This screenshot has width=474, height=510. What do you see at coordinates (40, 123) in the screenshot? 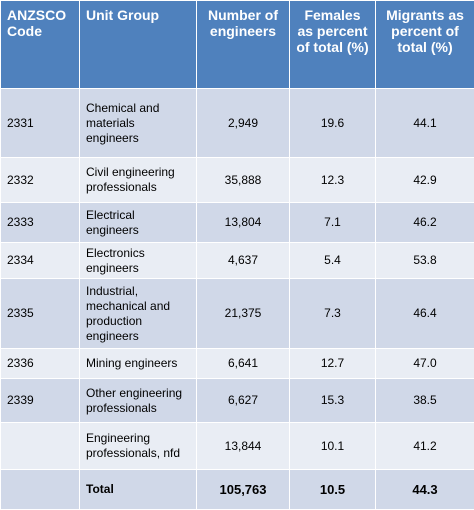
I see `row-code: 2331` at bounding box center [40, 123].